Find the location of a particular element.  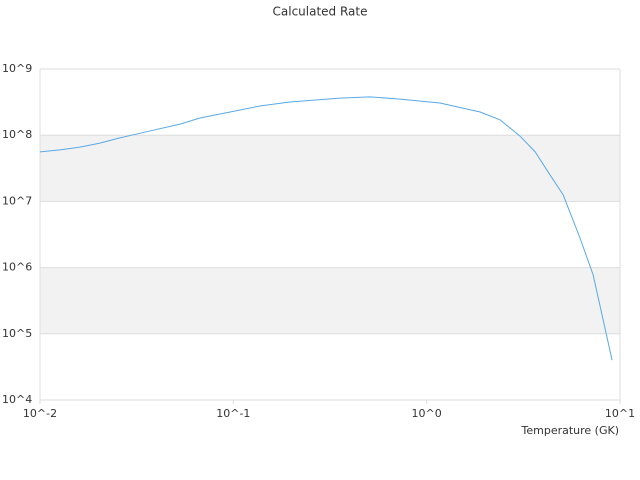

y-tick-label: 10^5 is located at coordinates (17, 333).